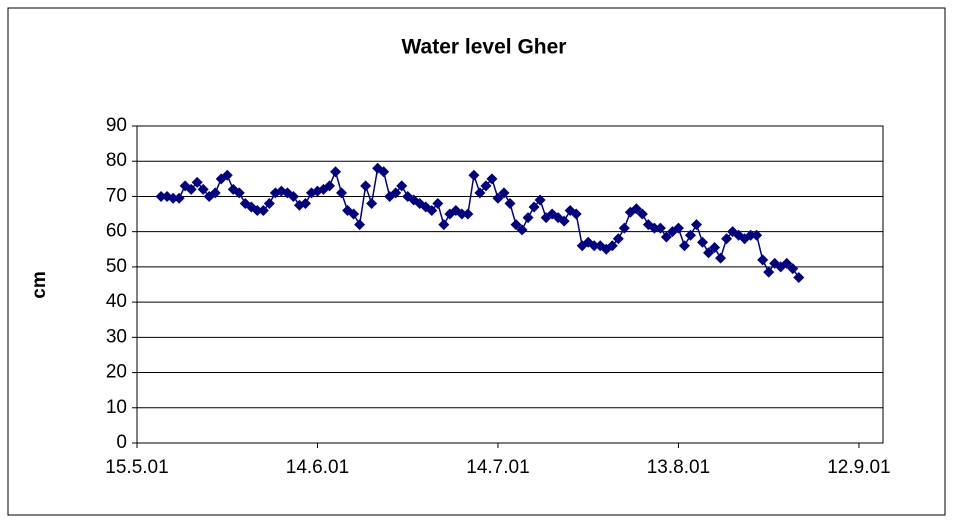 Image resolution: width=953 pixels, height=521 pixels. I want to click on x-tick-label: 15.5.01, so click(136, 467).